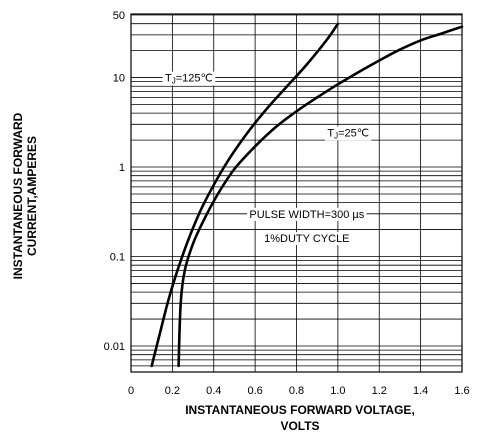  I want to click on series-label: TJ=25℃, so click(348, 133).